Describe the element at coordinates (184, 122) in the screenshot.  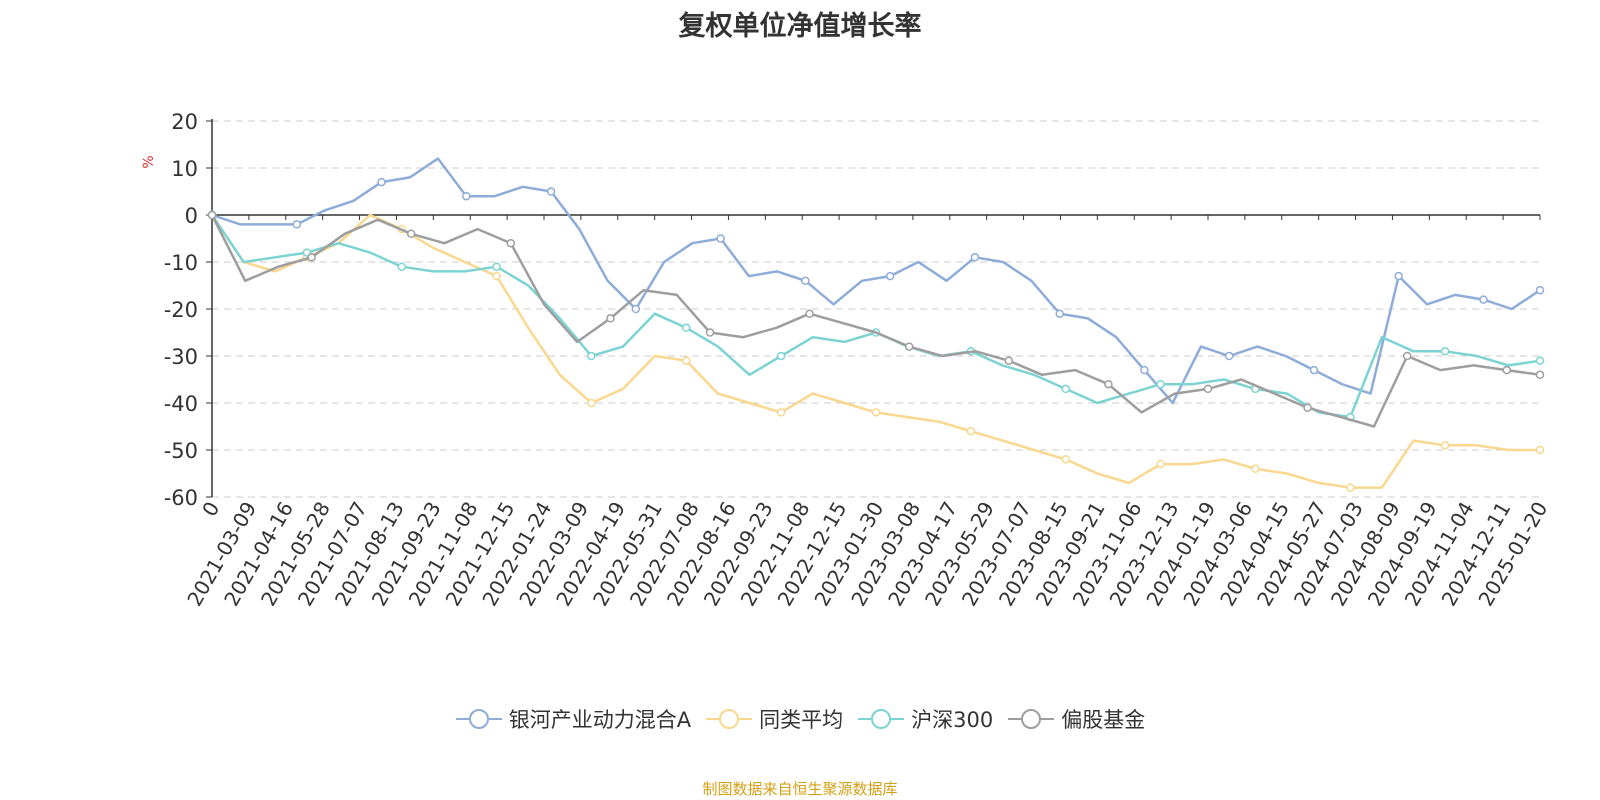
I see `y-tick-label: 20` at that location.